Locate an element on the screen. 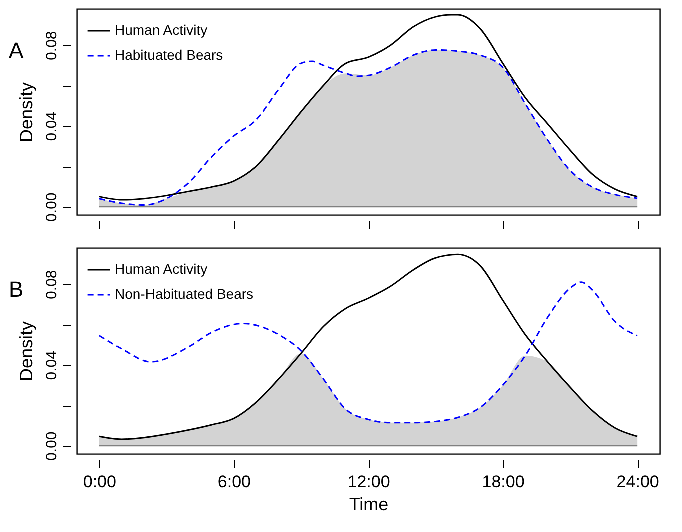 This screenshot has width=682, height=532. legend-label: Non-Habituated Bears is located at coordinates (184, 294).